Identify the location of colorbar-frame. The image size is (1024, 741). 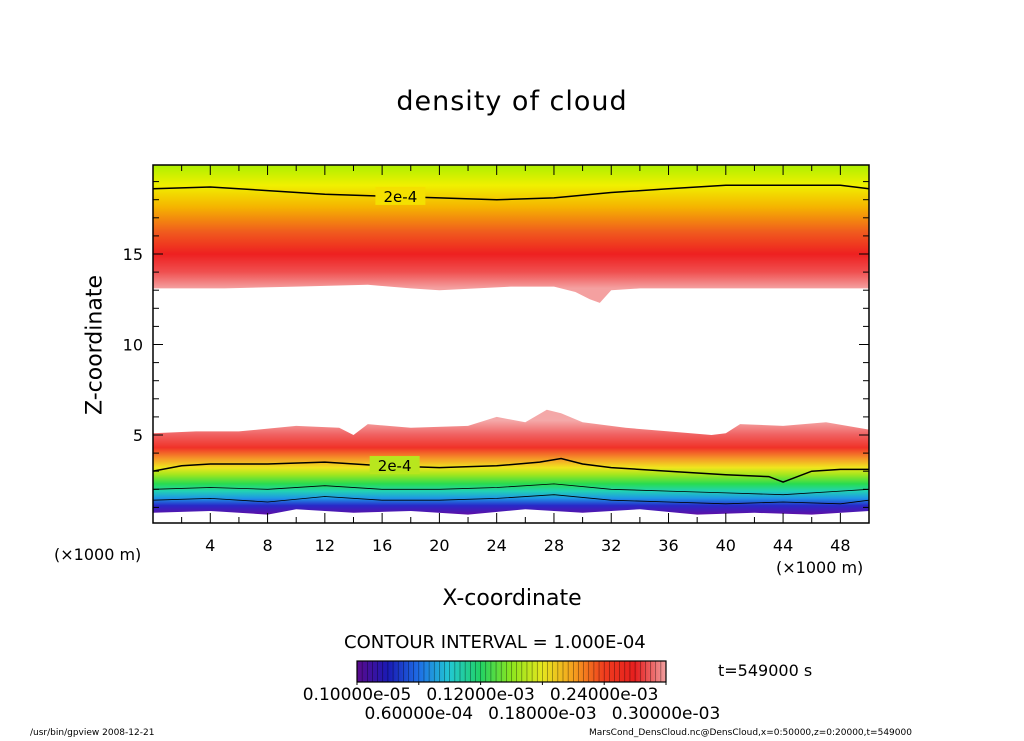
(511, 671).